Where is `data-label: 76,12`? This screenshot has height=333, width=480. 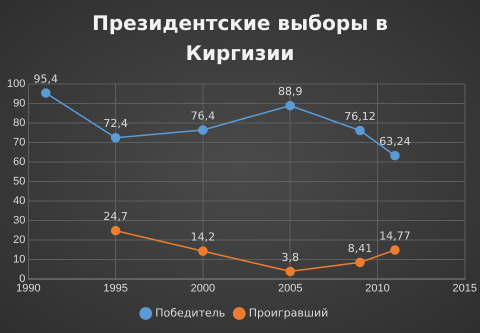
data-label: 76,12 is located at coordinates (360, 116).